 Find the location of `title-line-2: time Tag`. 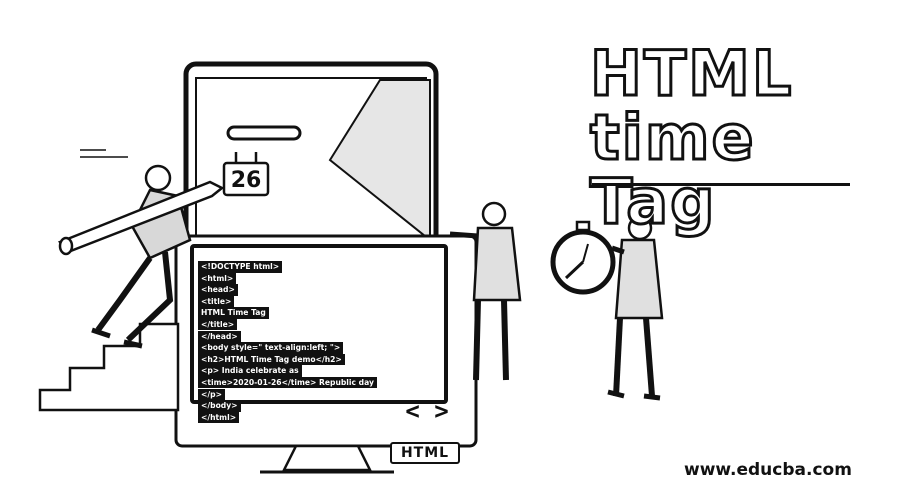

title-line-2: time Tag is located at coordinates (672, 169).